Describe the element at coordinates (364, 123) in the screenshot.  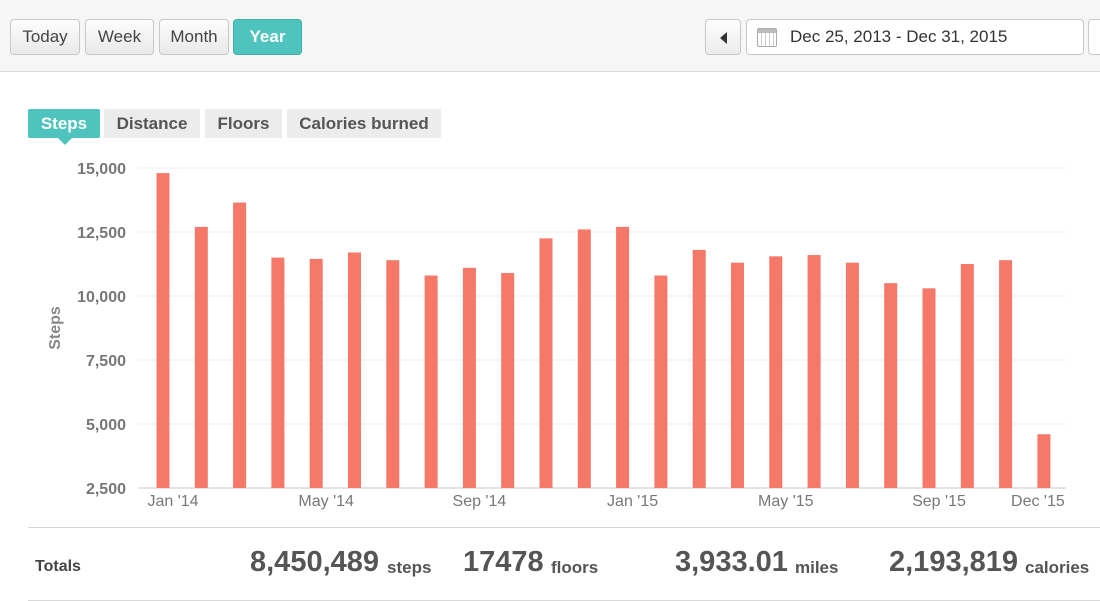
I see `tab-calories-burned: Calories burned` at that location.